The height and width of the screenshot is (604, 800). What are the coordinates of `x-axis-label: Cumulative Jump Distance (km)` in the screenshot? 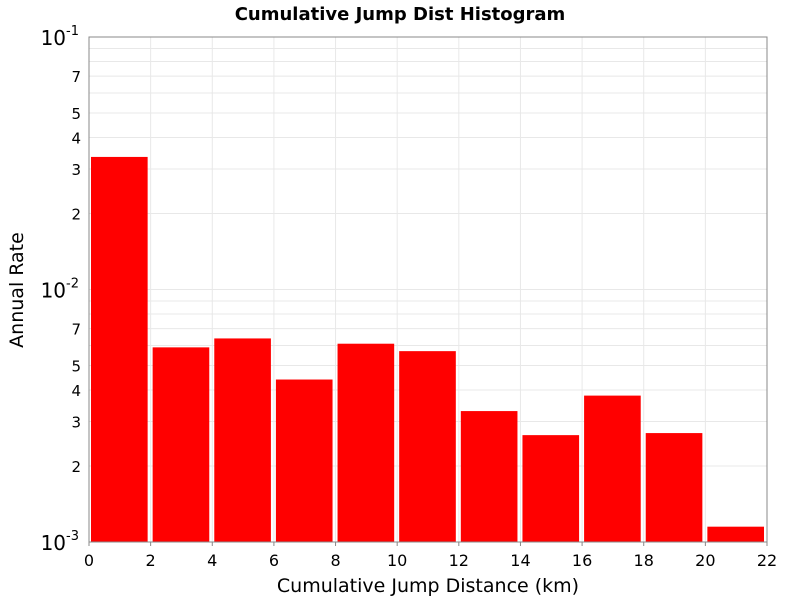 It's located at (428, 586).